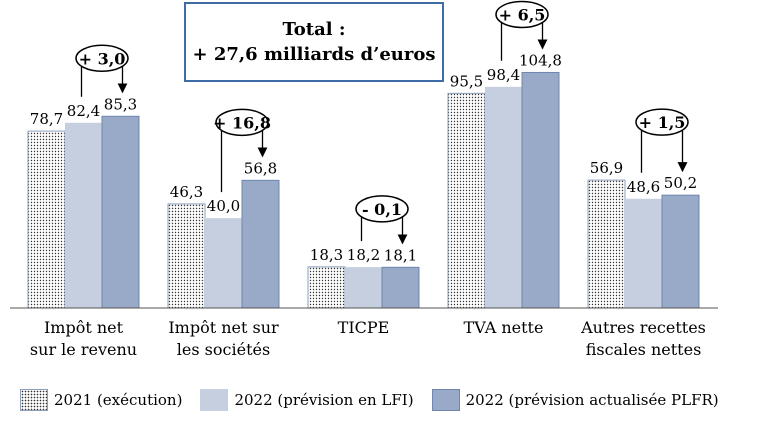 This screenshot has height=422, width=766. Describe the element at coordinates (606, 168) in the screenshot. I see `value-label-2021-4: 56,9` at that location.